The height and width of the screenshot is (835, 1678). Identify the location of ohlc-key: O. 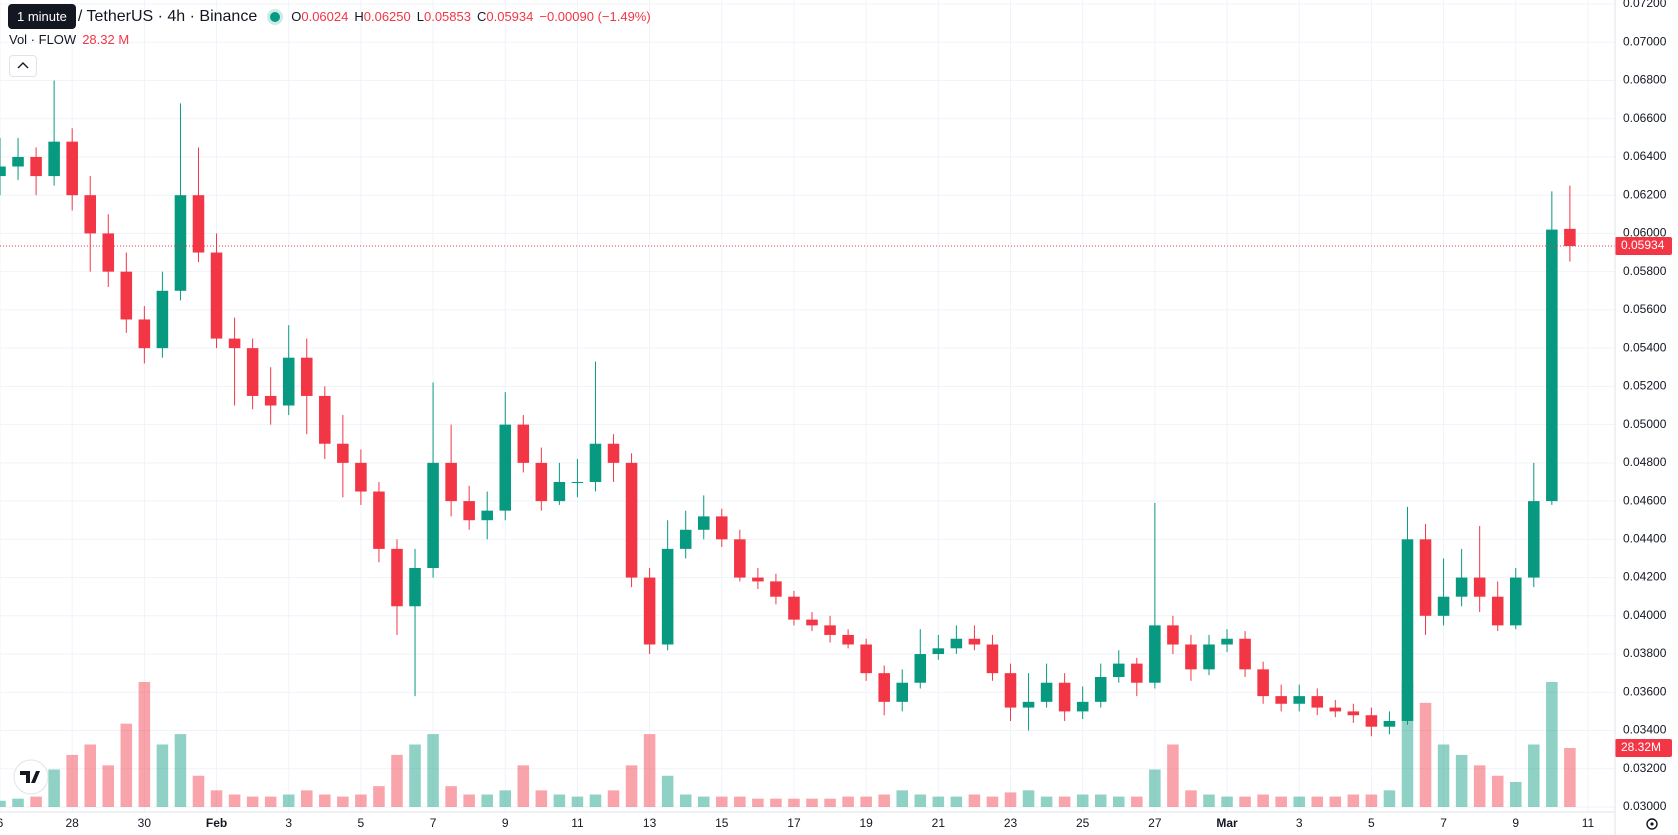
(296, 16).